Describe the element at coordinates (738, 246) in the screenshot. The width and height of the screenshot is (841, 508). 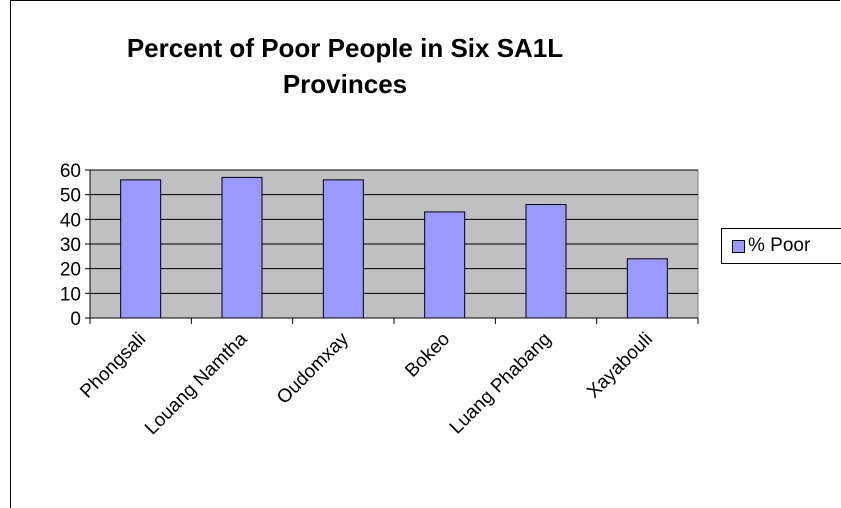
I see `legend-swatch` at that location.